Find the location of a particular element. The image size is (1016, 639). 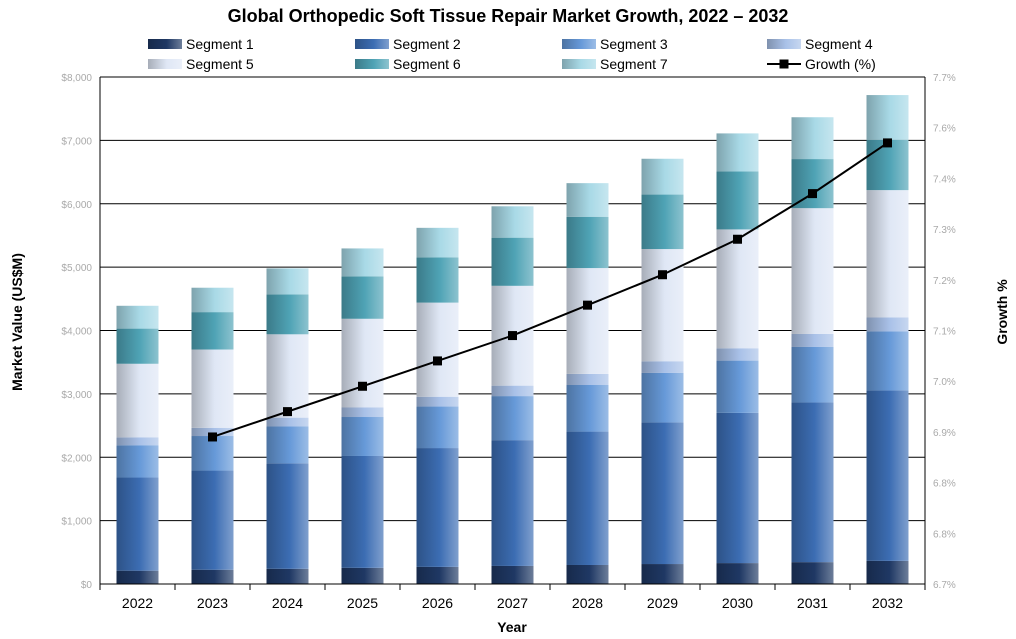

bar-segment-2-2028 is located at coordinates (587, 498).